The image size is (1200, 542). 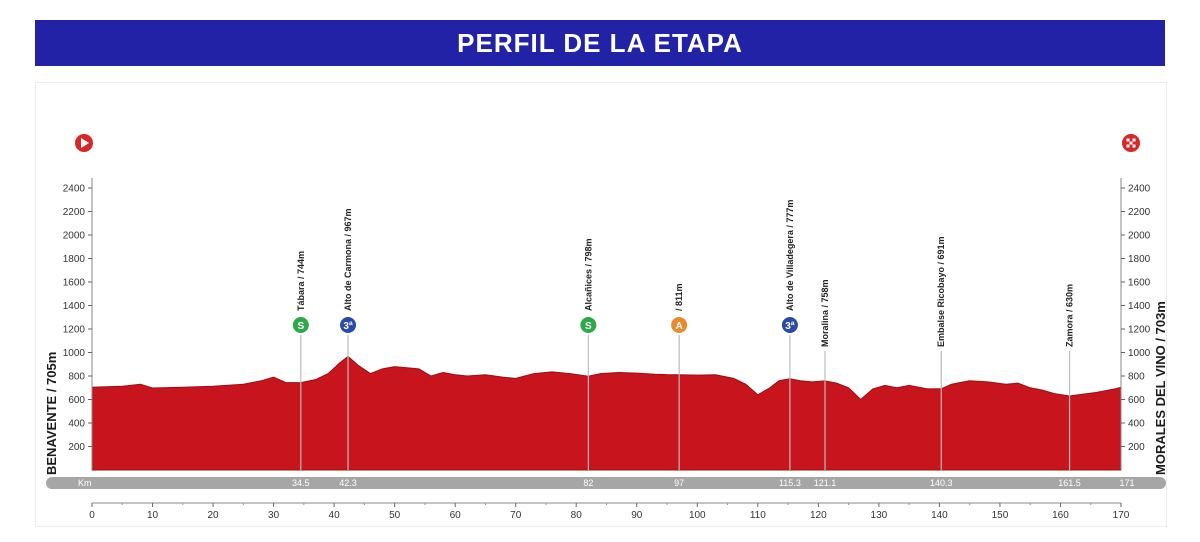 What do you see at coordinates (825, 483) in the screenshot?
I see `km-bar-marker: 121.1` at bounding box center [825, 483].